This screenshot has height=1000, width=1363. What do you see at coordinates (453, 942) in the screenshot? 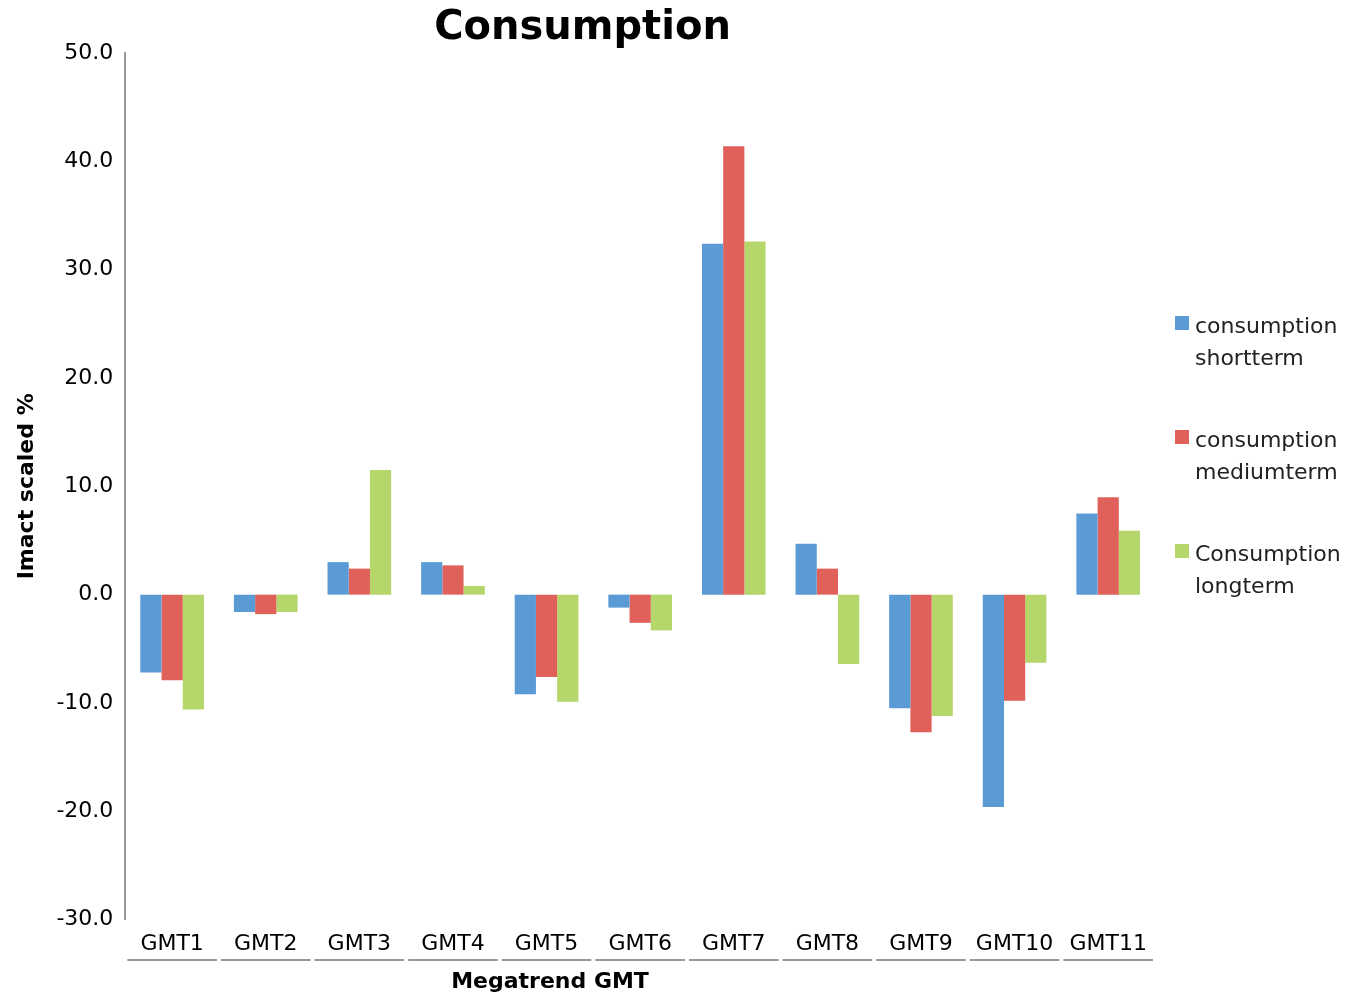
I see `x-tick-label: GMT4` at bounding box center [453, 942].